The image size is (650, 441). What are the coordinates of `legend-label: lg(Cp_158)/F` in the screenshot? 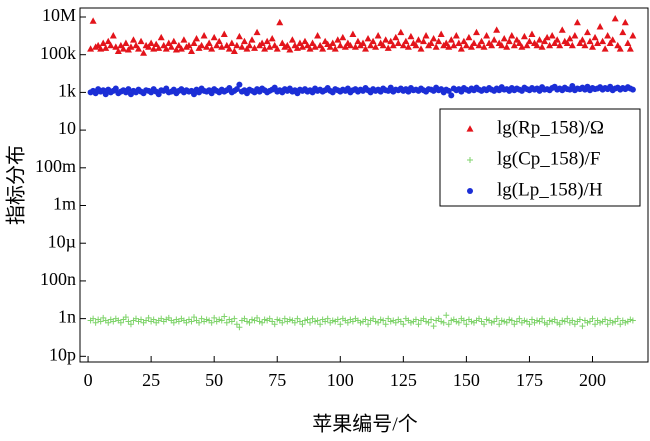 It's located at (548, 158).